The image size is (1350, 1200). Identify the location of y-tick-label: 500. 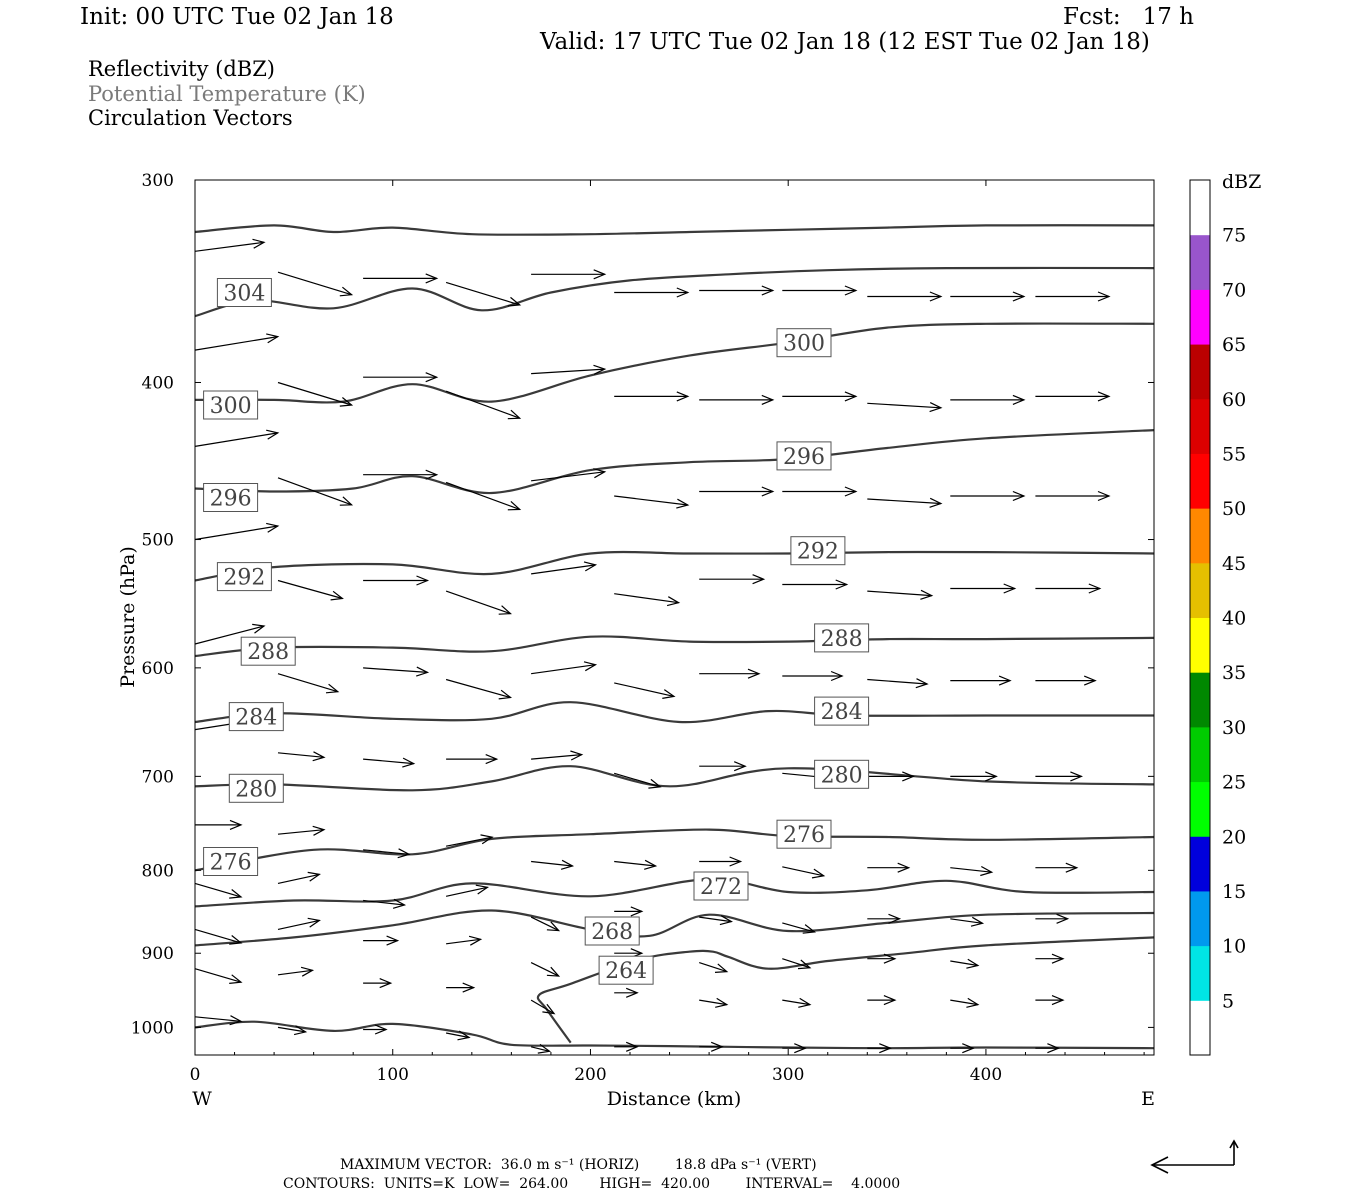
(158, 541).